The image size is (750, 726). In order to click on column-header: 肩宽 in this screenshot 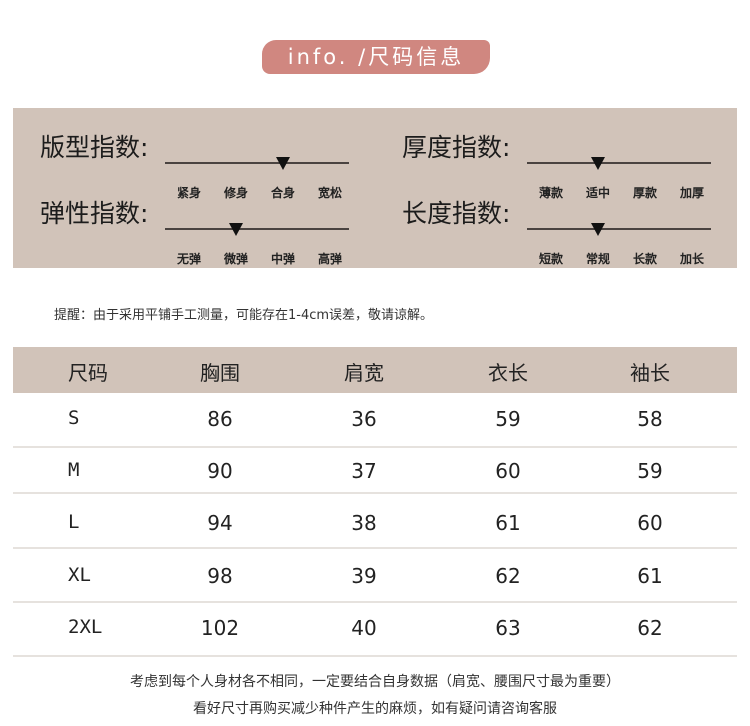, I will do `click(364, 373)`.